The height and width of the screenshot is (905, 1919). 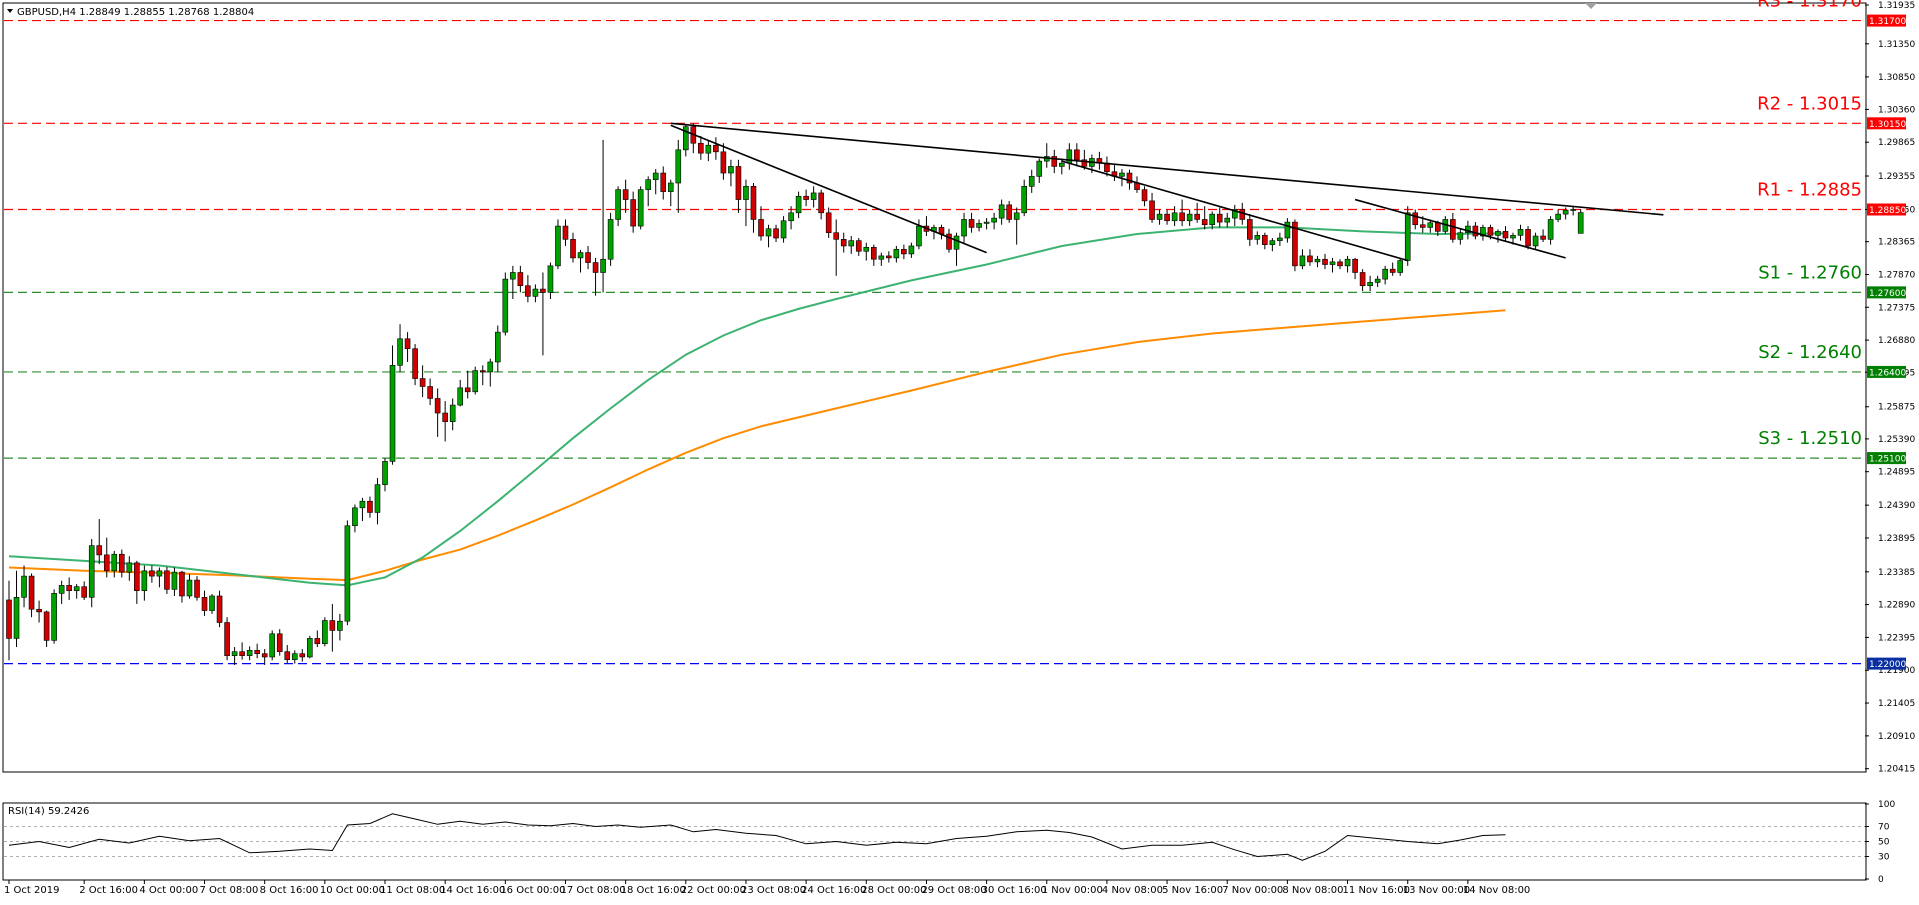 I want to click on collapse-triangle-icon, so click(x=10, y=11).